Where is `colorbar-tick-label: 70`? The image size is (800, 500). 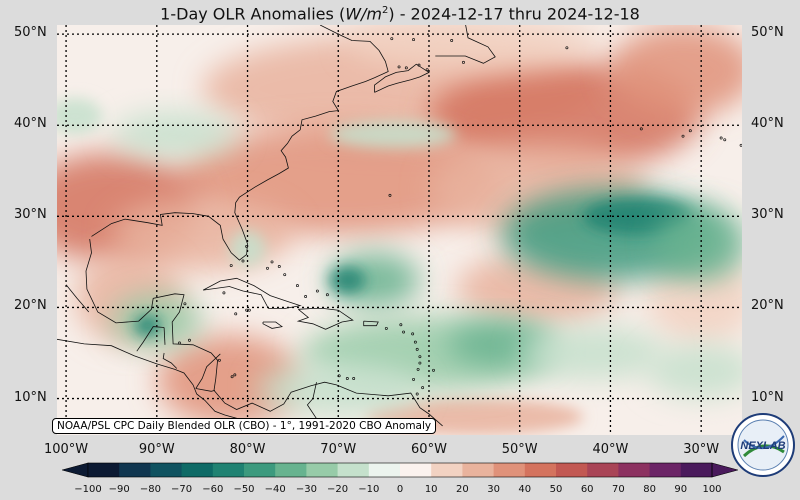 colorbar-tick-label: 70 is located at coordinates (618, 489).